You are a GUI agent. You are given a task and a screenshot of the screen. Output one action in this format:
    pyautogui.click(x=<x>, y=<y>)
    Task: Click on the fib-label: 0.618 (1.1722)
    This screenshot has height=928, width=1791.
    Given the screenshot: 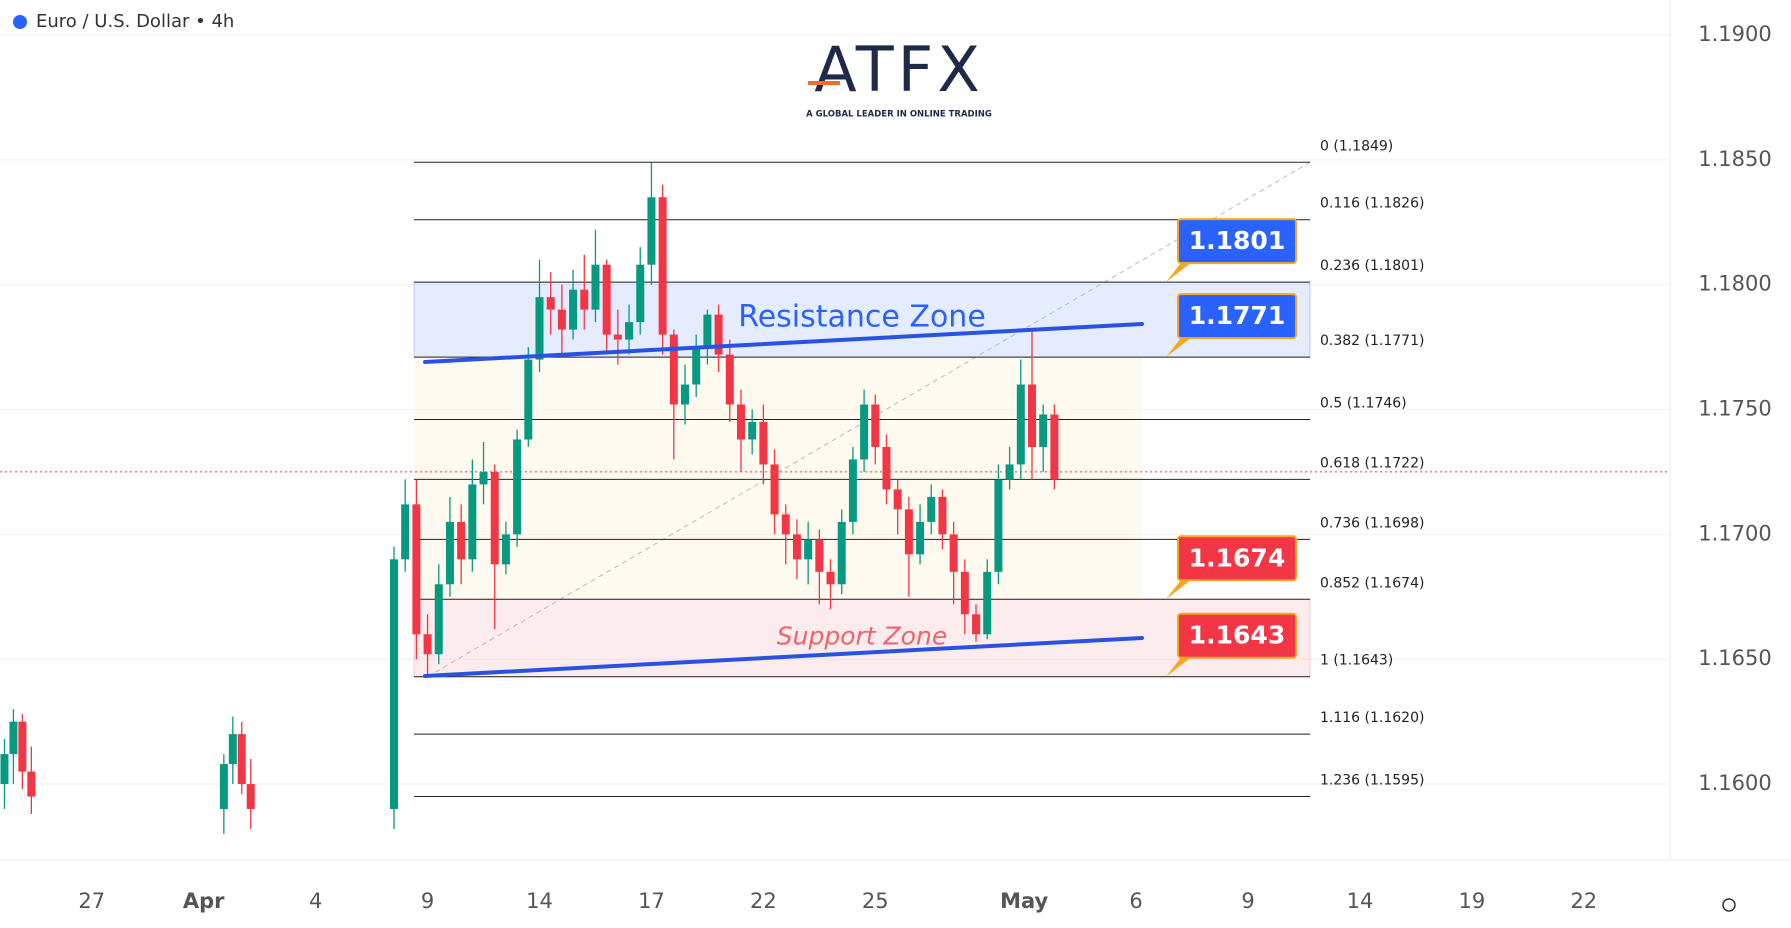 What is the action you would take?
    pyautogui.click(x=1372, y=463)
    